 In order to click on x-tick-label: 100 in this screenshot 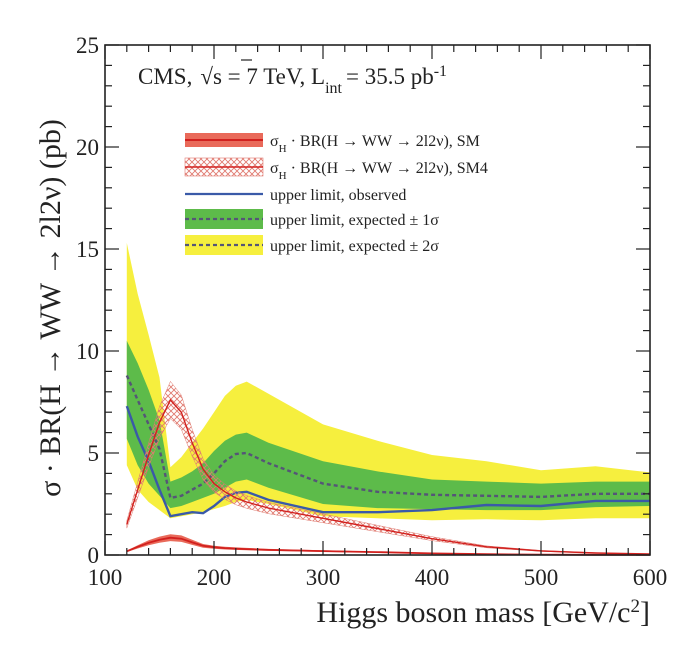, I will do `click(105, 577)`.